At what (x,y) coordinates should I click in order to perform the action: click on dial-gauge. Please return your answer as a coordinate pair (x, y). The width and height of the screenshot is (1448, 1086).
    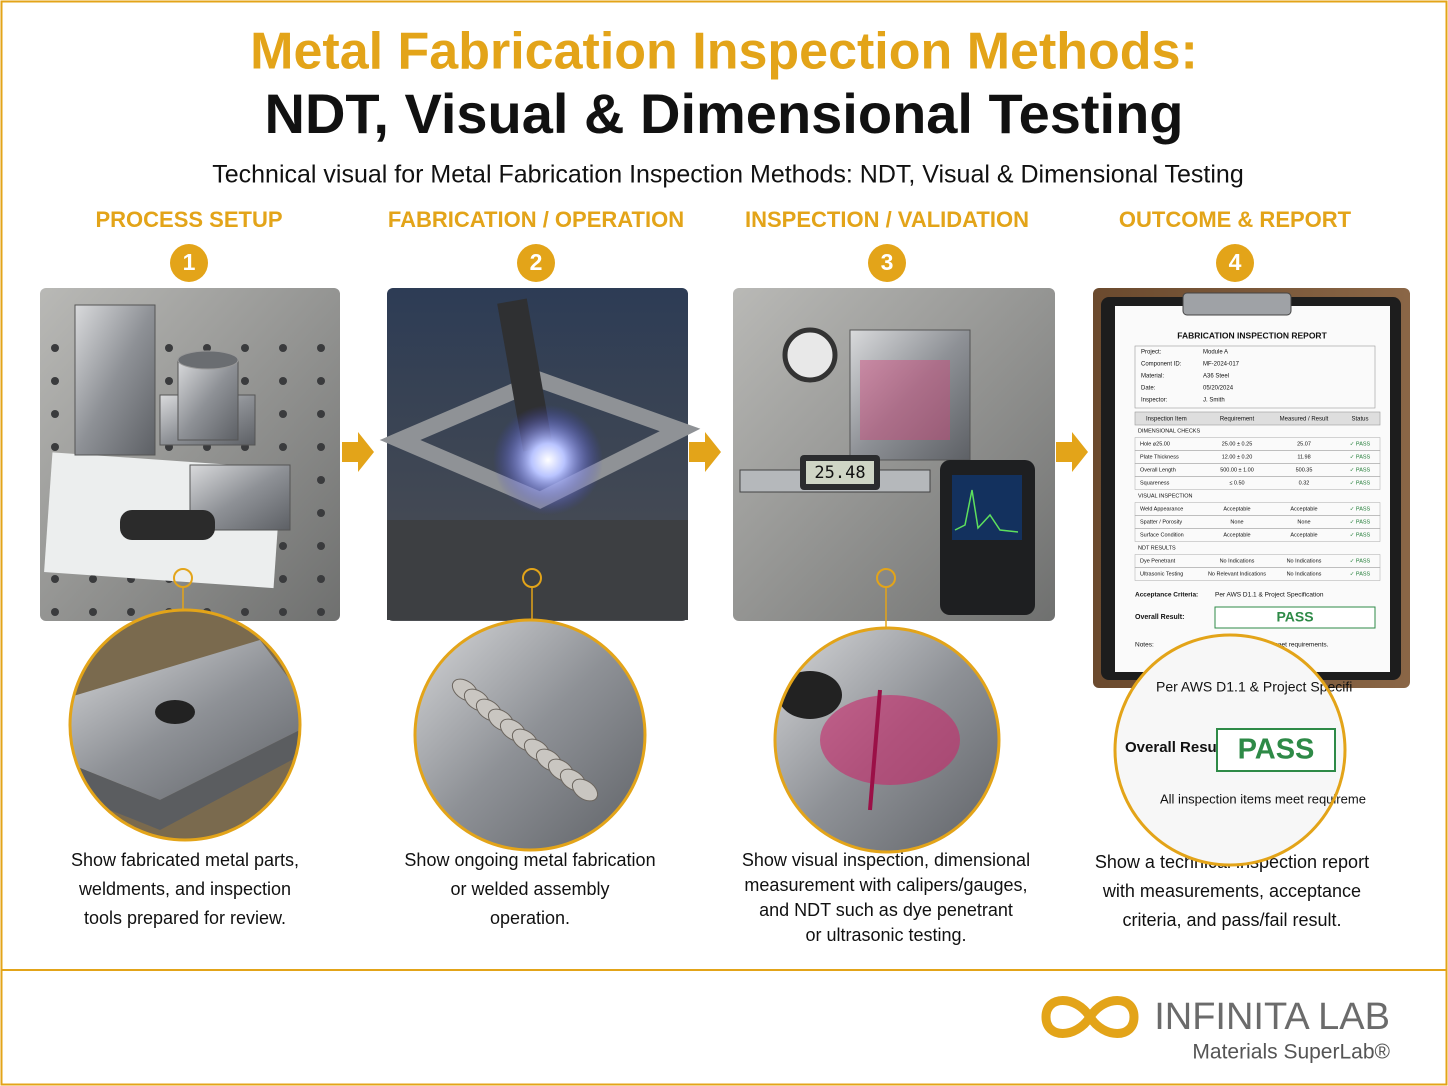
    Looking at the image, I should click on (810, 355).